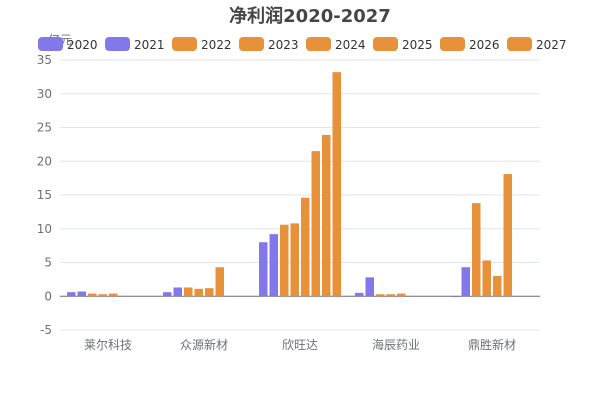  What do you see at coordinates (551, 45) in the screenshot?
I see `legend-label: 2027` at bounding box center [551, 45].